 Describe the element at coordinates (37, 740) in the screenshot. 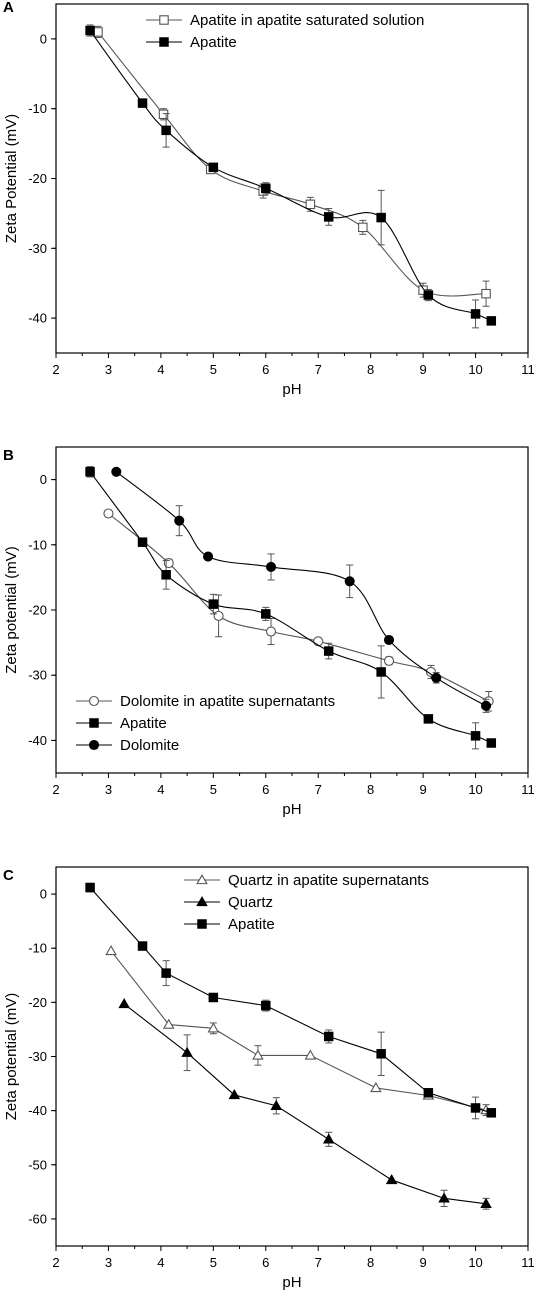

I see `y-tick-label: -40` at that location.